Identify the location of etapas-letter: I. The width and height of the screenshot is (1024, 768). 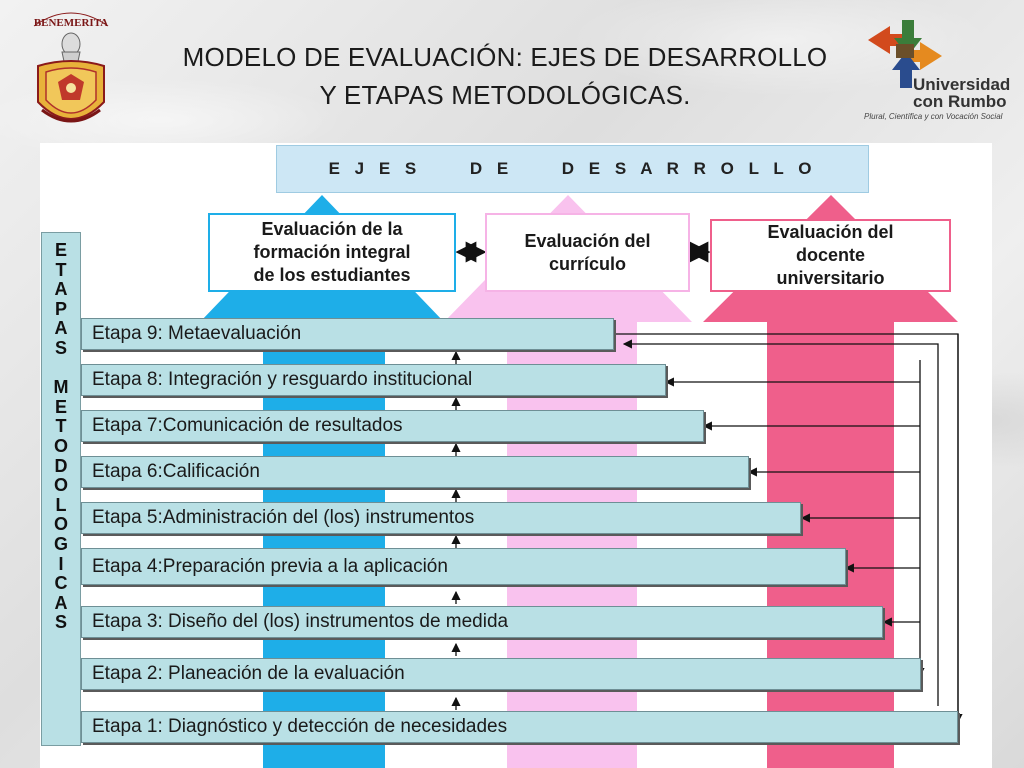
(61, 563).